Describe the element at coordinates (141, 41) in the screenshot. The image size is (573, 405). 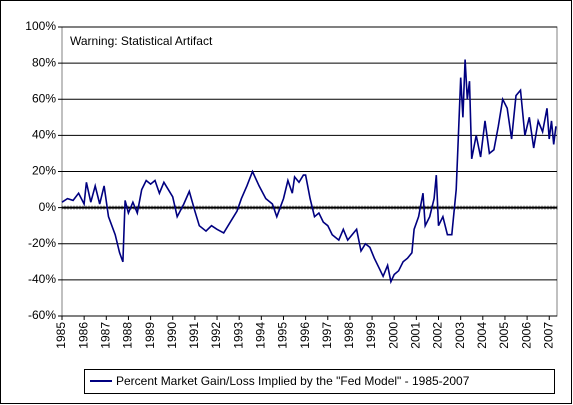
I see `annotation: Warning: Statistical Artifact` at that location.